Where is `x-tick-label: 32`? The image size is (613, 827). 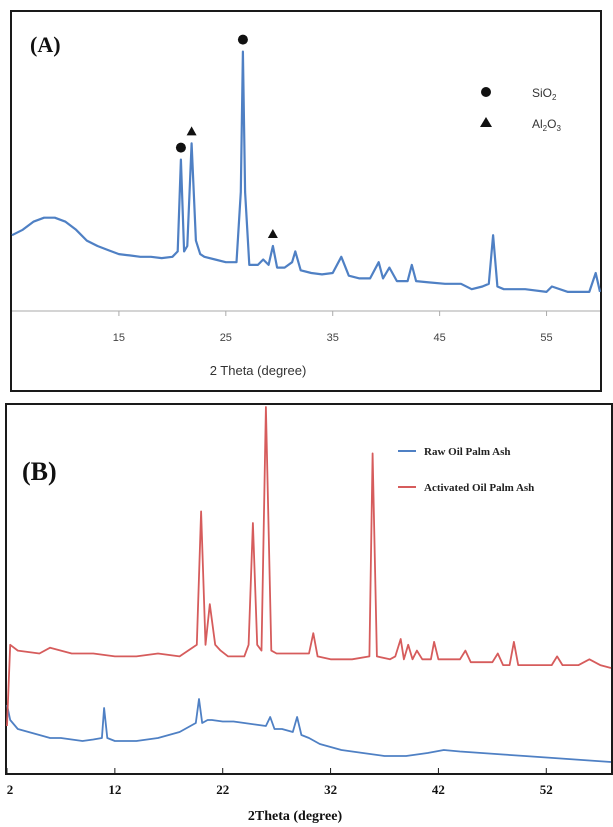 x-tick-label: 32 is located at coordinates (330, 789).